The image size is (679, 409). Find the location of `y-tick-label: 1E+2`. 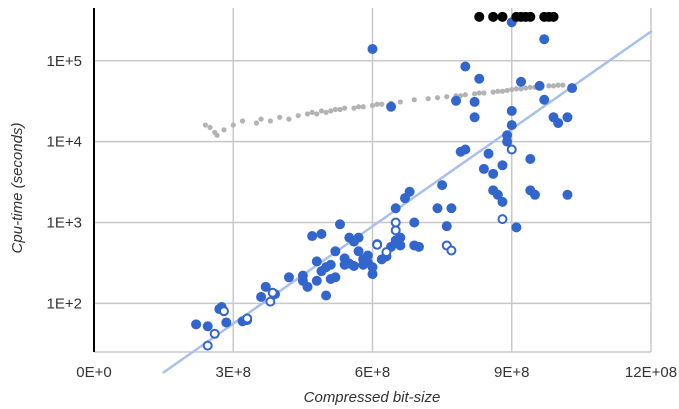

y-tick-label: 1E+2 is located at coordinates (64, 303).